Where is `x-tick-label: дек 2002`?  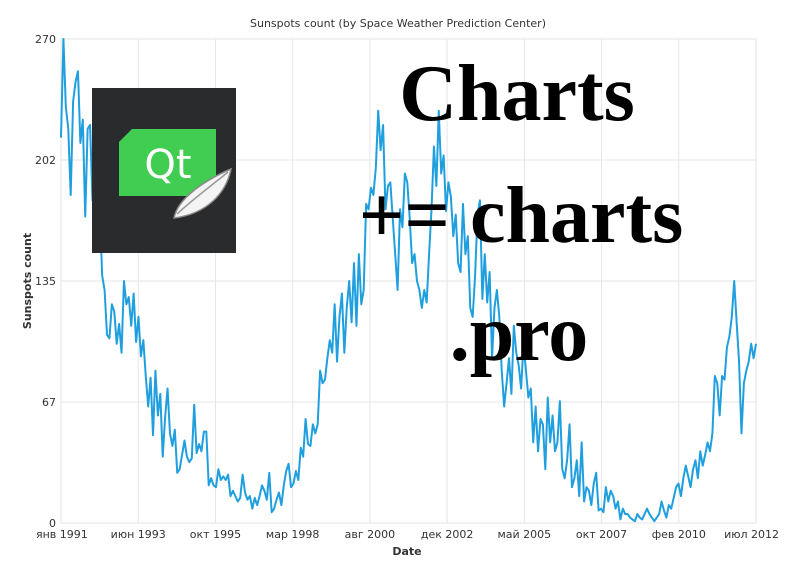 x-tick-label: дек 2002 is located at coordinates (447, 534).